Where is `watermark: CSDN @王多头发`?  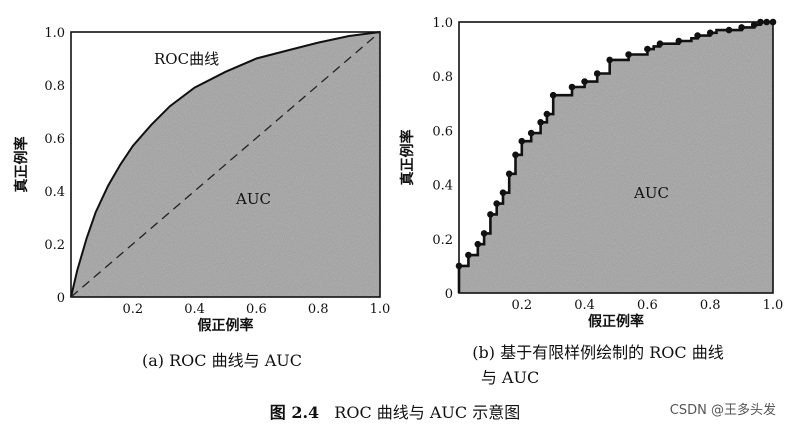
watermark: CSDN @王多头发 is located at coordinates (723, 410).